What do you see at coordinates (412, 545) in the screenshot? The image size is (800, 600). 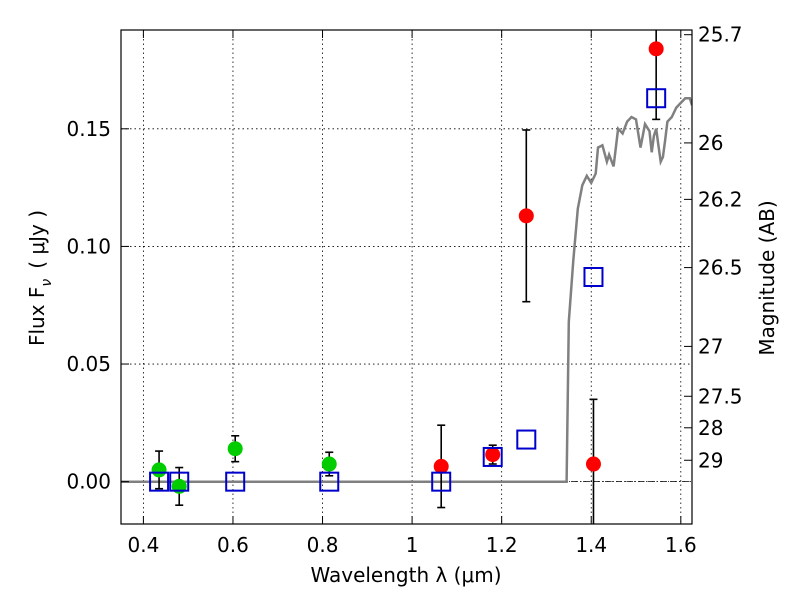 I see `x-tick-label: 1` at bounding box center [412, 545].